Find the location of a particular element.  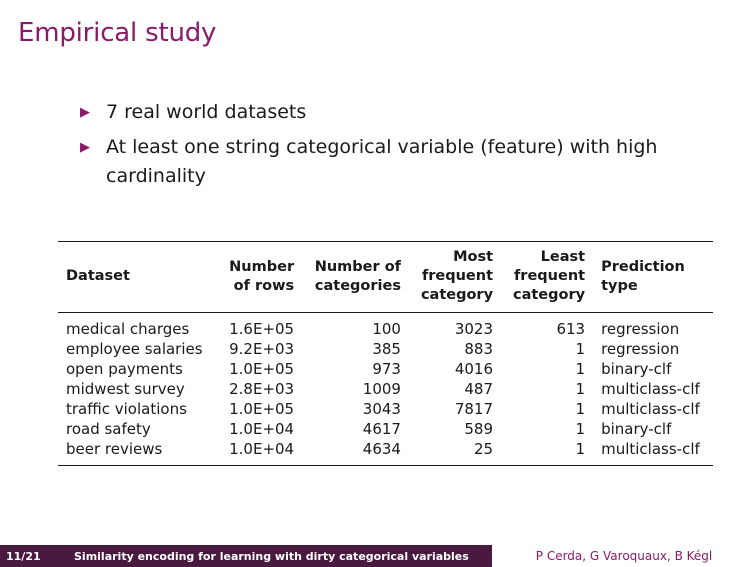

cell-categories: 973 is located at coordinates (386, 369).